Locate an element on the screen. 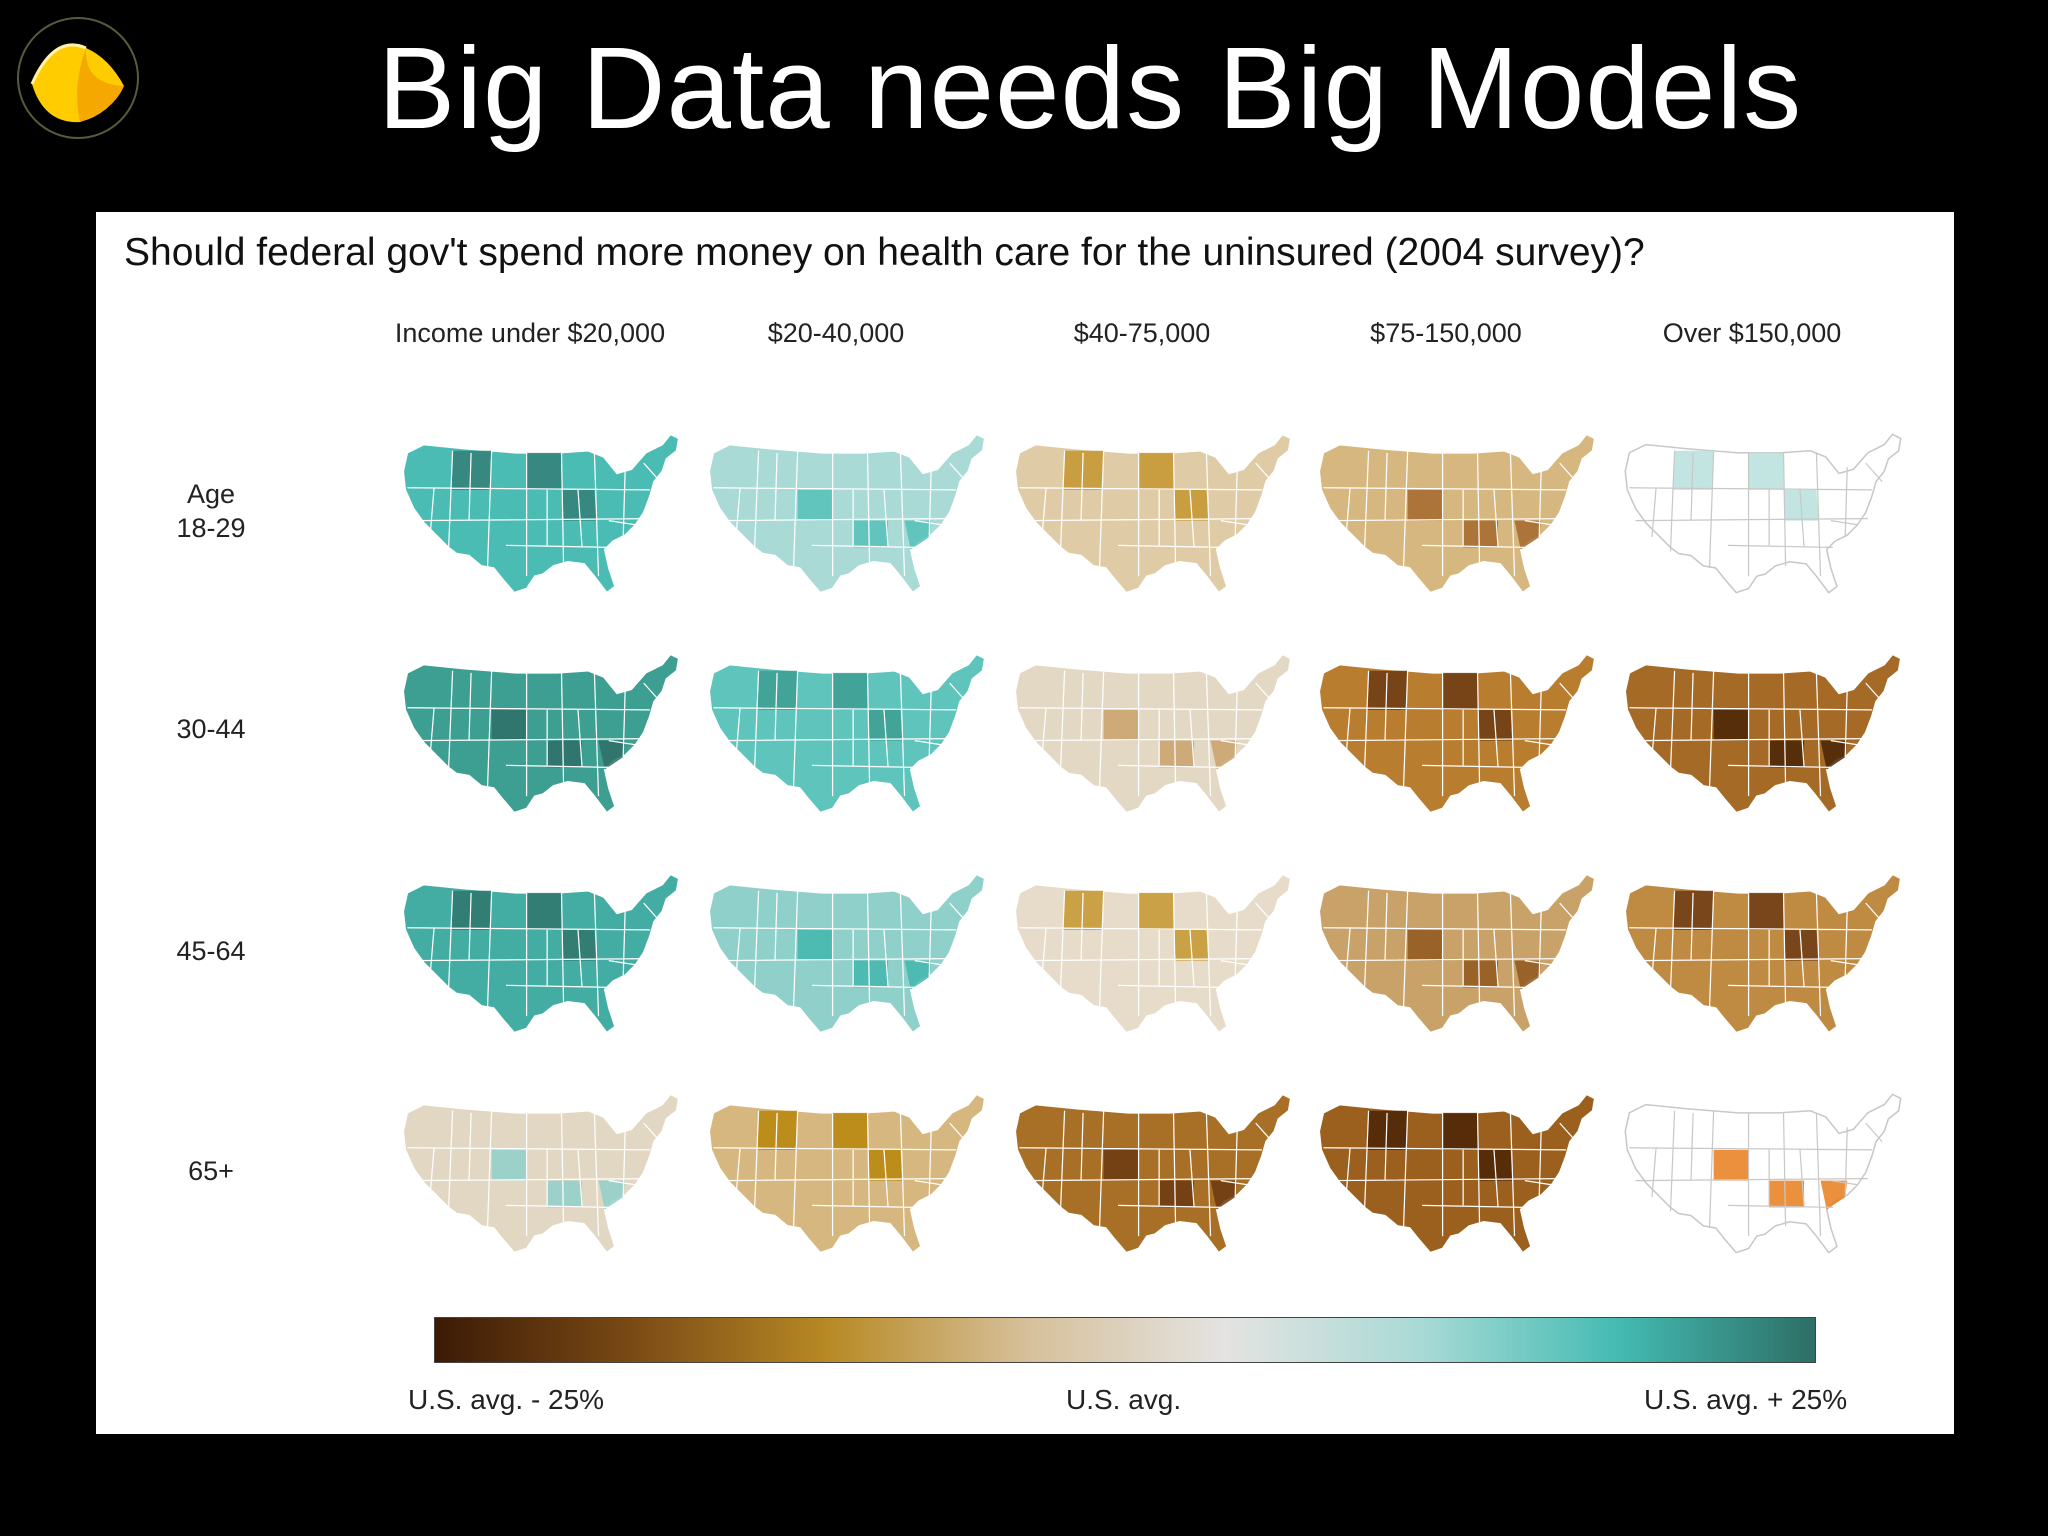  row-header-45-64: 45-64 is located at coordinates (211, 951).